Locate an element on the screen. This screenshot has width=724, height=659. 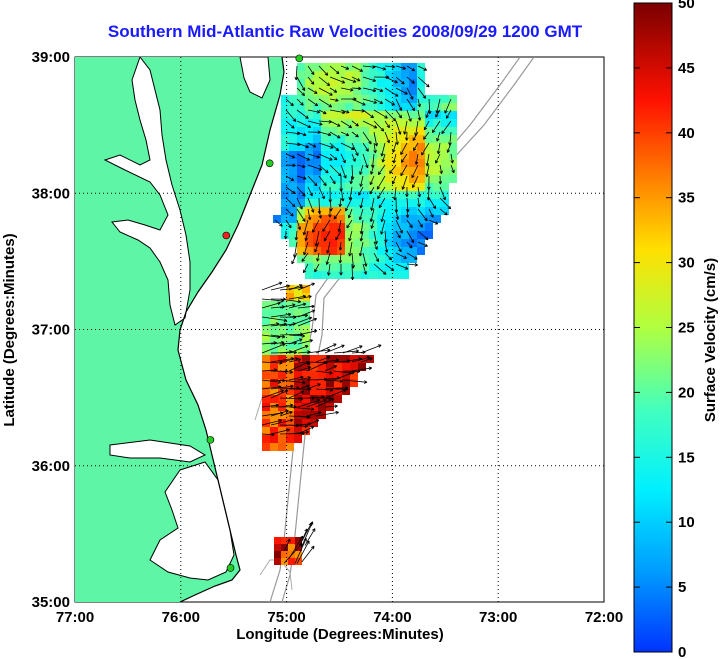
y-tick-label: 36:00 is located at coordinates (51, 466).